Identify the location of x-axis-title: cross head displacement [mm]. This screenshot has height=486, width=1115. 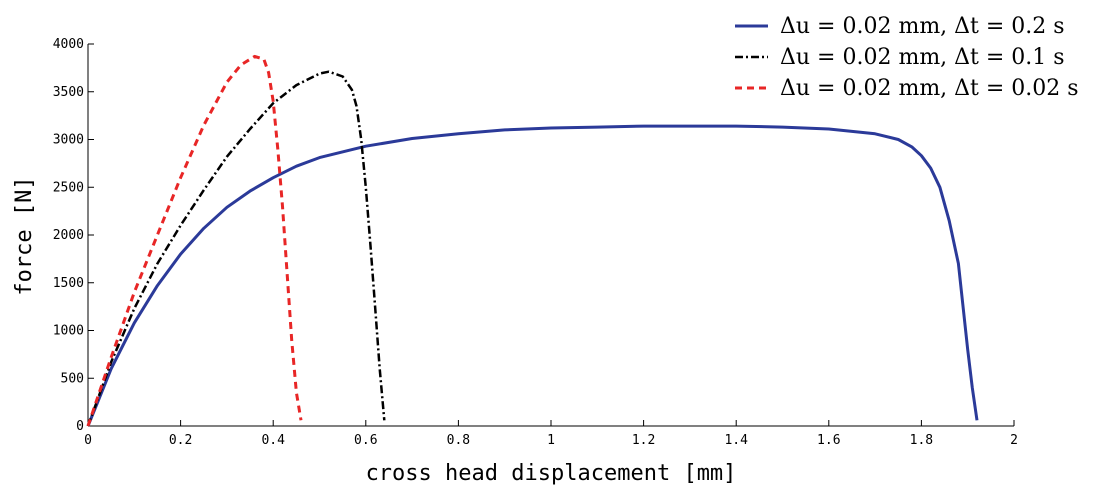
(551, 473).